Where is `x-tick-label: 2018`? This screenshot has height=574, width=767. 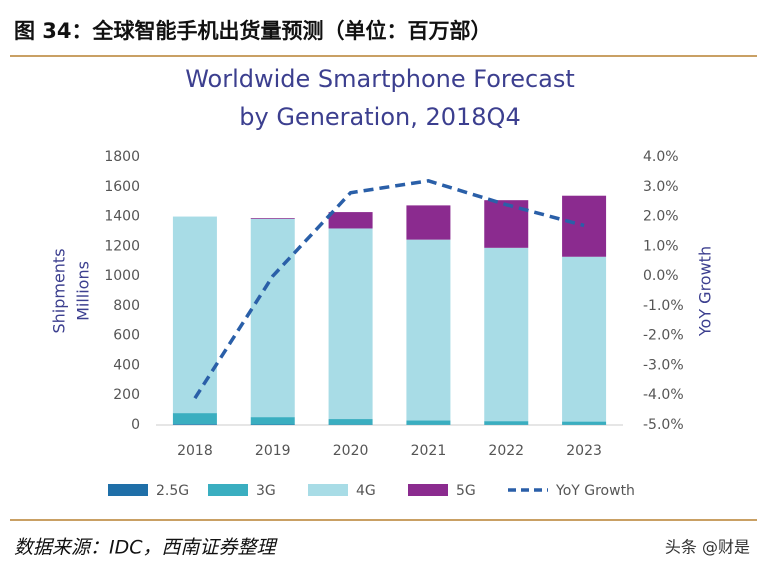 x-tick-label: 2018 is located at coordinates (195, 451).